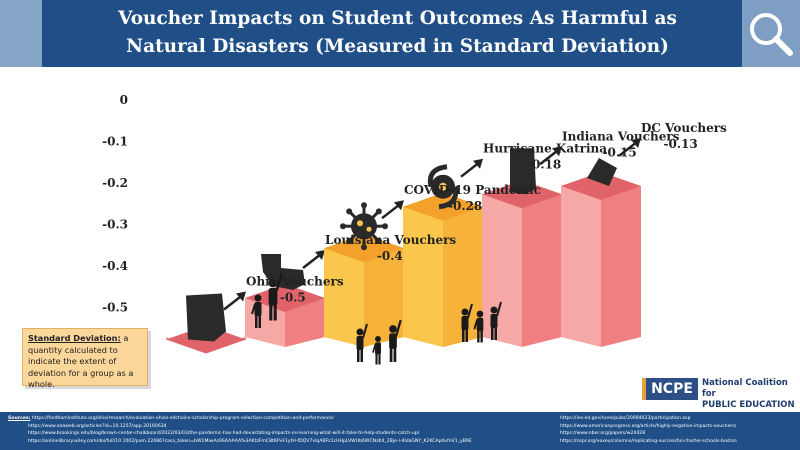 Image resolution: width=800 pixels, height=450 pixels. Describe the element at coordinates (115, 266) in the screenshot. I see `y-tick-label: -0.4` at that location.